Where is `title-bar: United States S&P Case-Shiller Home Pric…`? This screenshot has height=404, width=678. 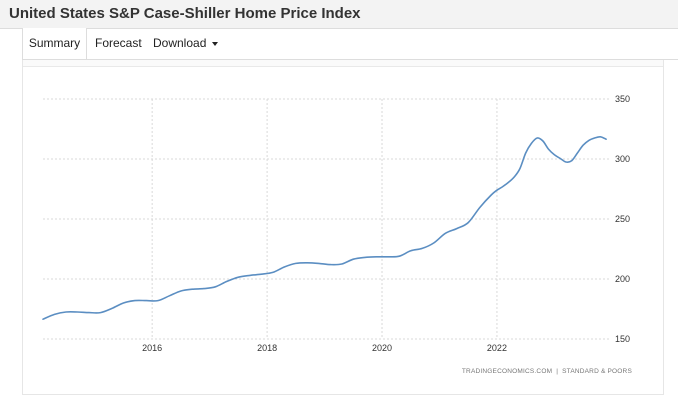
title-bar: United States S&P Case-Shiller Home Pric… is located at coordinates (339, 14).